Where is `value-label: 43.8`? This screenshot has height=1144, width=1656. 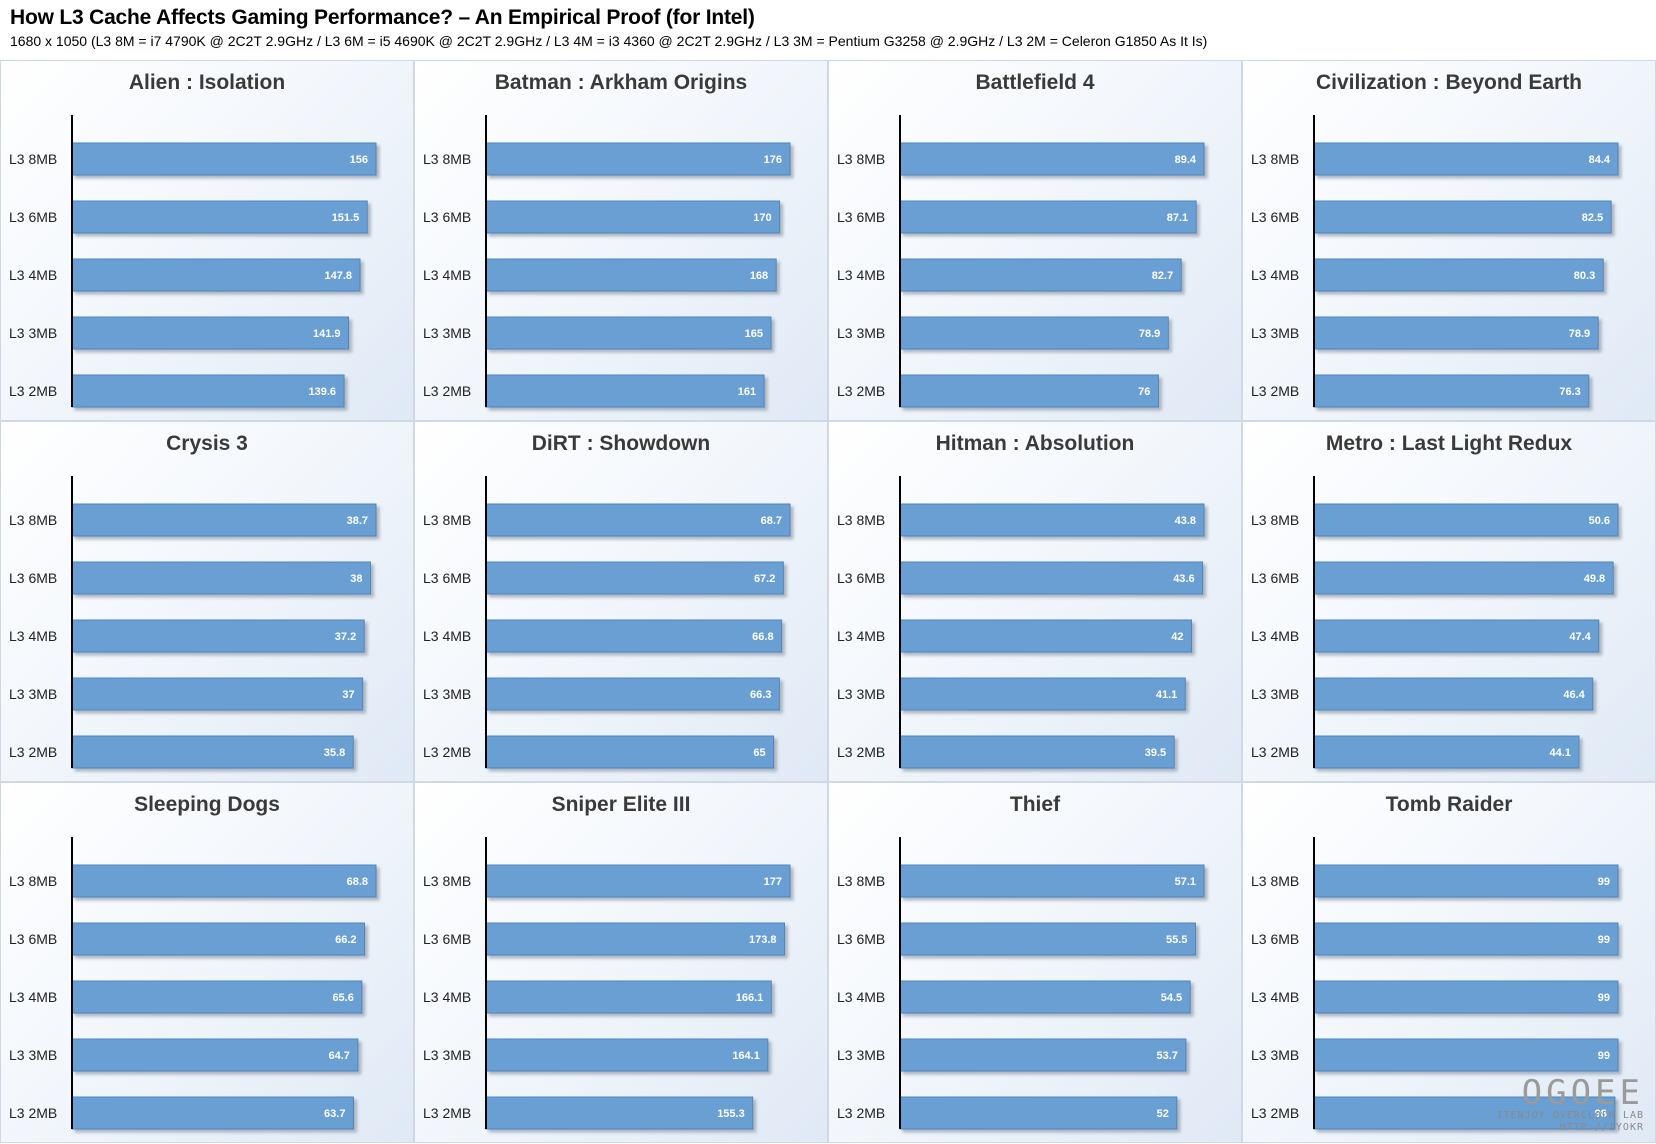 value-label: 43.8 is located at coordinates (1185, 521).